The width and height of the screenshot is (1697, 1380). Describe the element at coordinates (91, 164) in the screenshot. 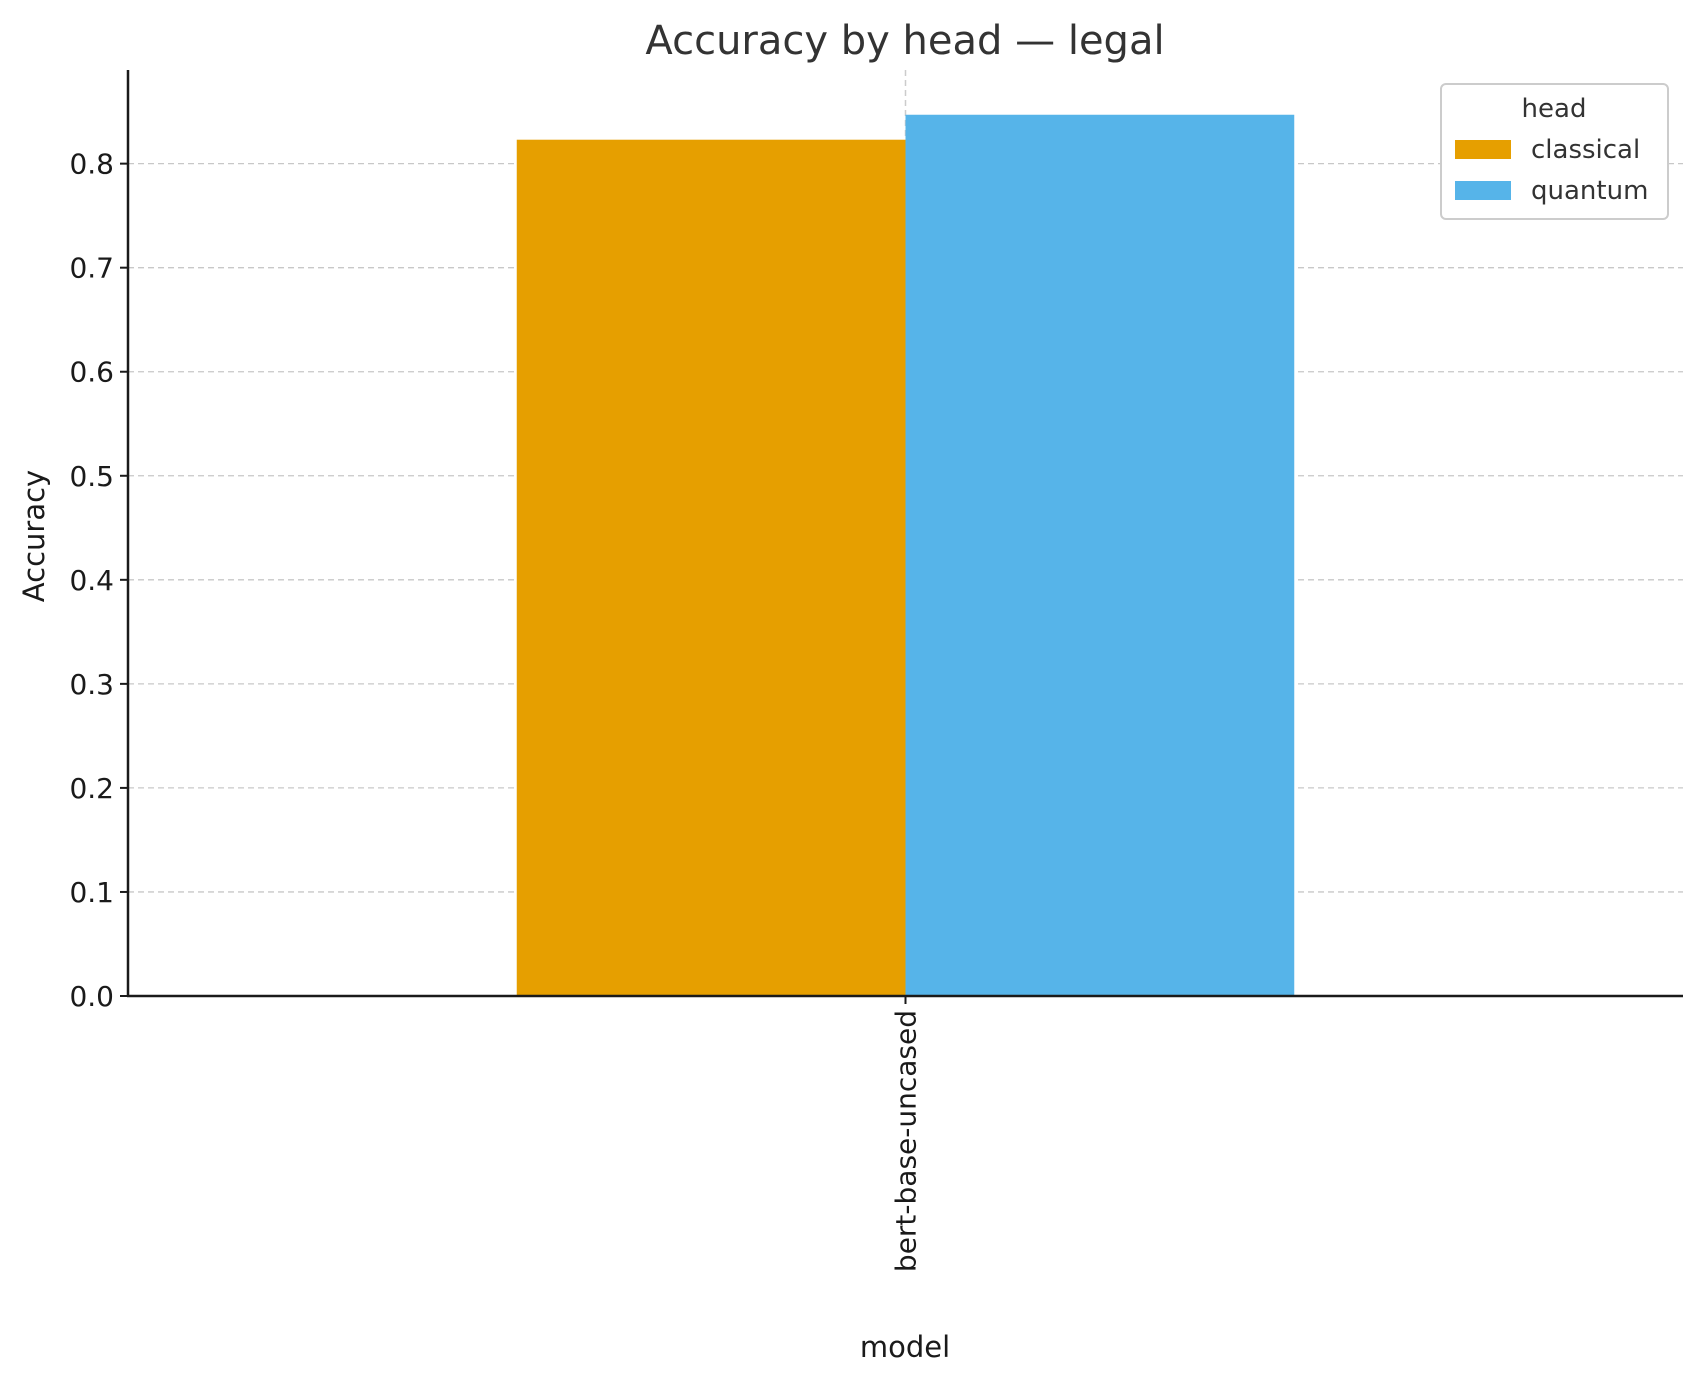

I see `y-tick-label: 0.8` at that location.